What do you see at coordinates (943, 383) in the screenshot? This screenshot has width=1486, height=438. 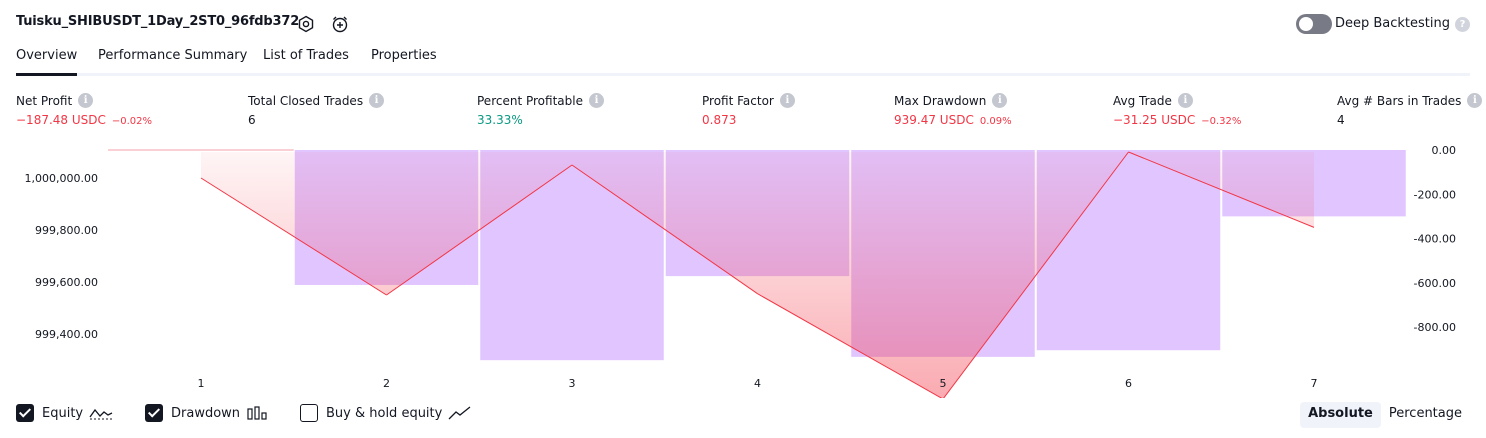 I see `x-axis-tick-label: 5` at bounding box center [943, 383].